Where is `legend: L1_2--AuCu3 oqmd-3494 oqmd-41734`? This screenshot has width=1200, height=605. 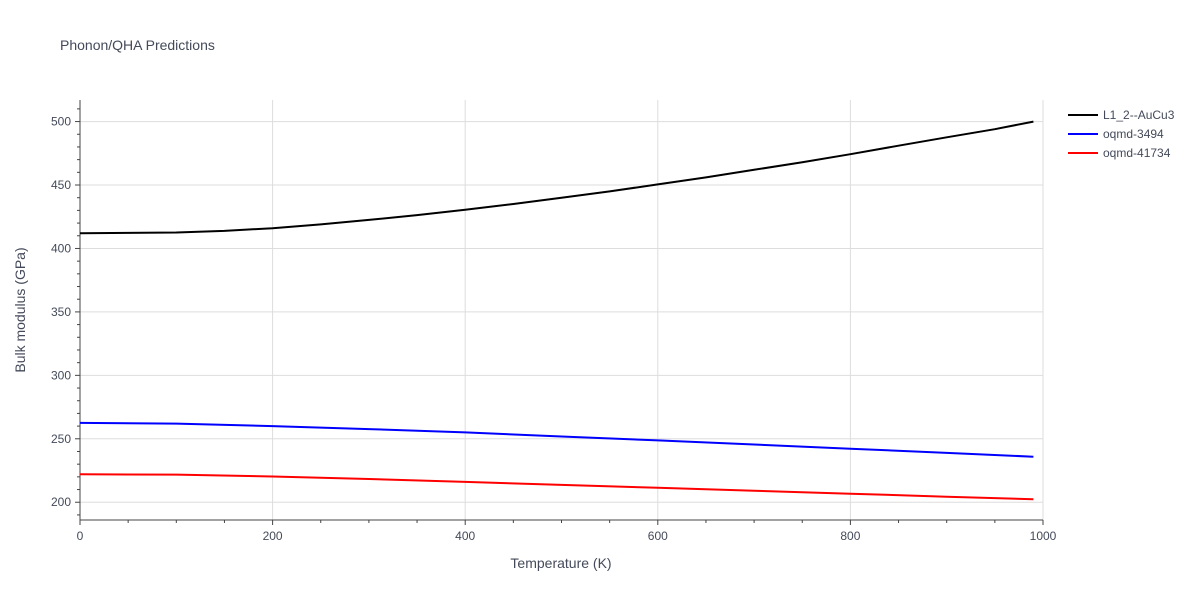 legend: L1_2--AuCu3 oqmd-3494 oqmd-41734 is located at coordinates (1121, 134).